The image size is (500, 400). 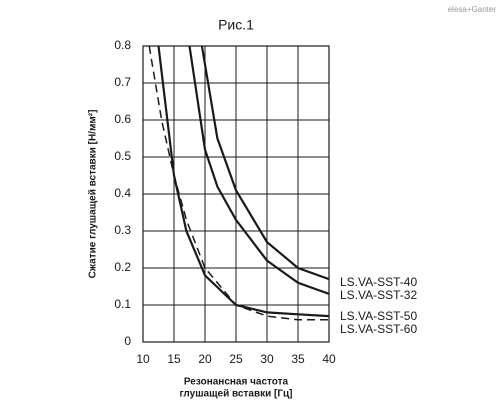 I want to click on legend-label: LS.VA-SST-60, so click(x=378, y=329).